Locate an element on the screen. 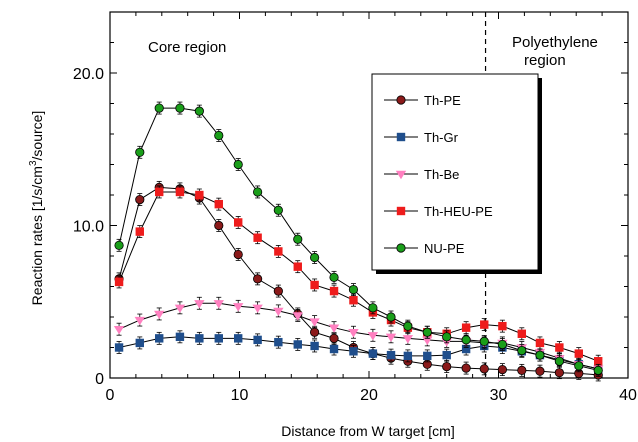 Image resolution: width=638 pixels, height=442 pixels. y-tick-label: 0 is located at coordinates (99, 379).